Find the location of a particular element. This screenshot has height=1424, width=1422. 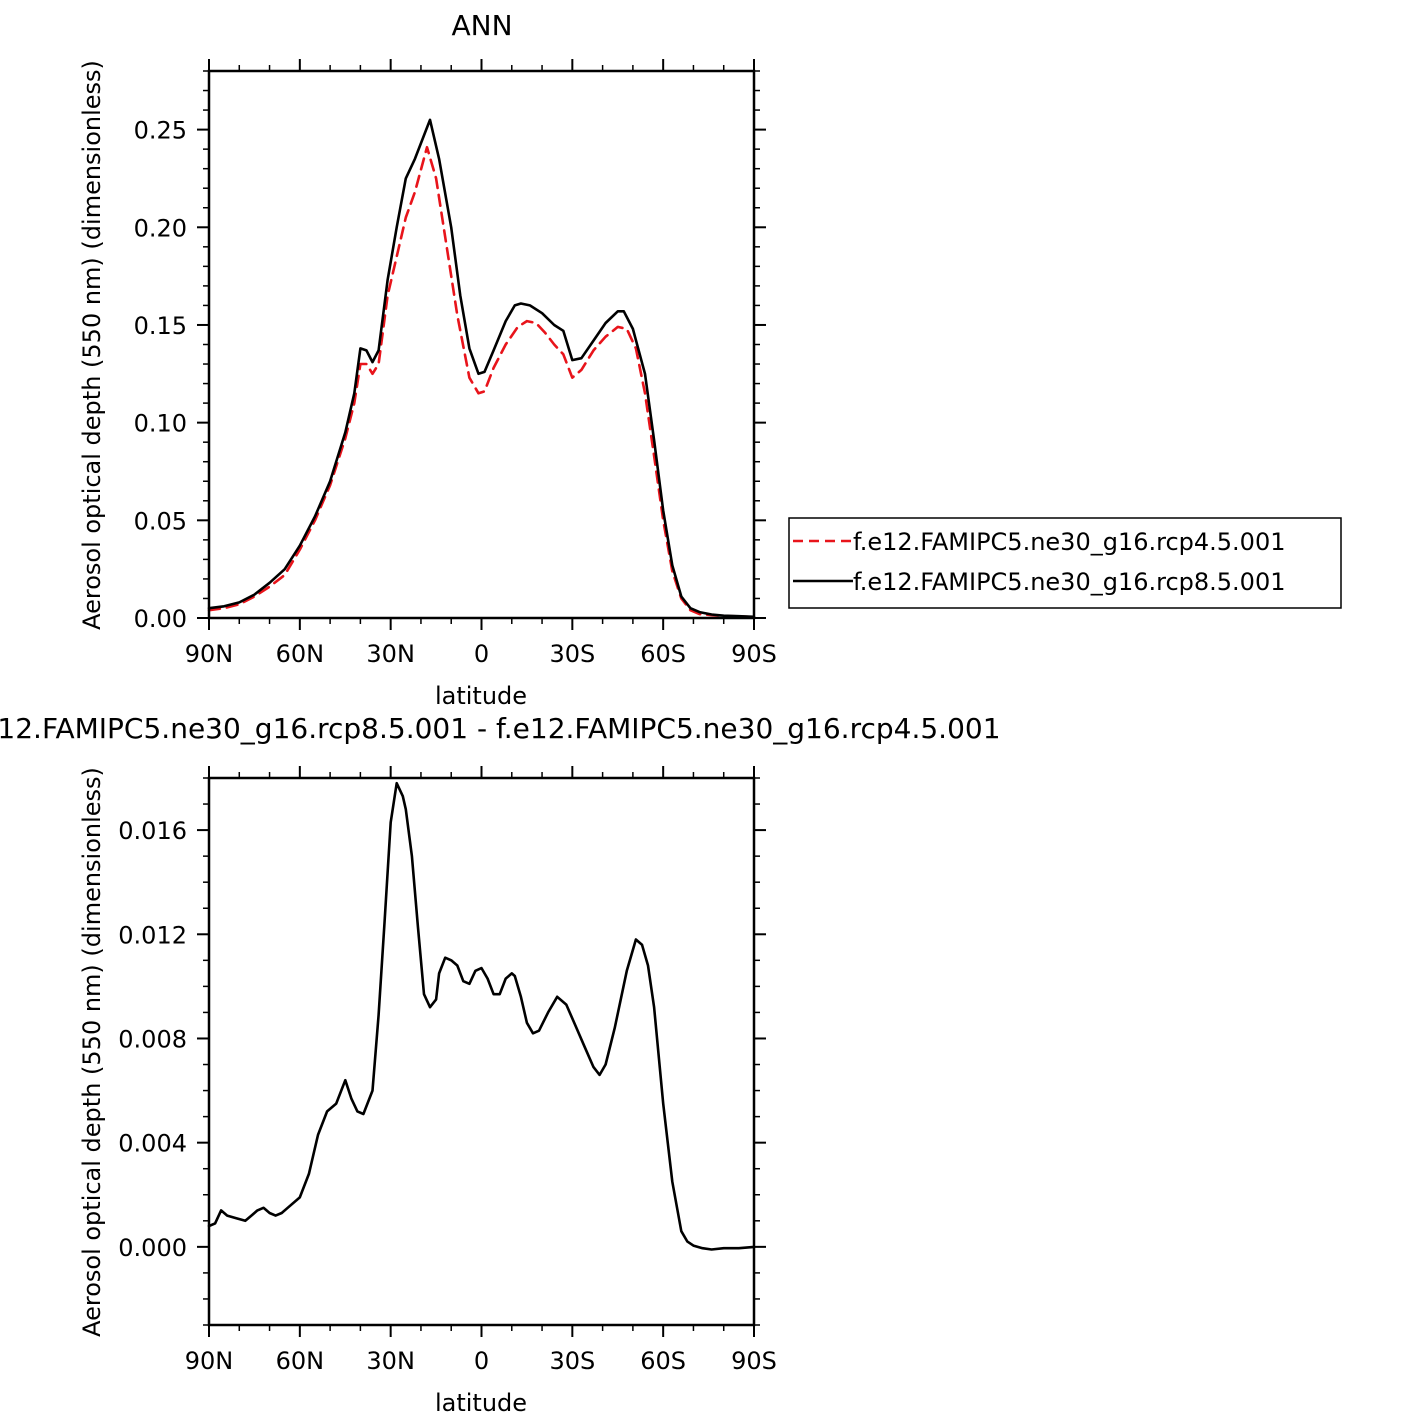

top-series-lines is located at coordinates (481, 368).